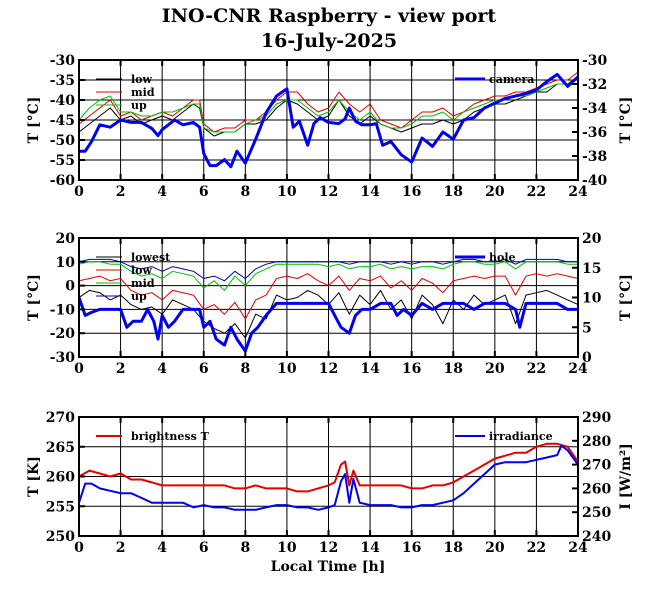 Image resolution: width=660 pixels, height=599 pixels. What do you see at coordinates (162, 548) in the screenshot?
I see `brightness-xtick-label: 4` at bounding box center [162, 548].